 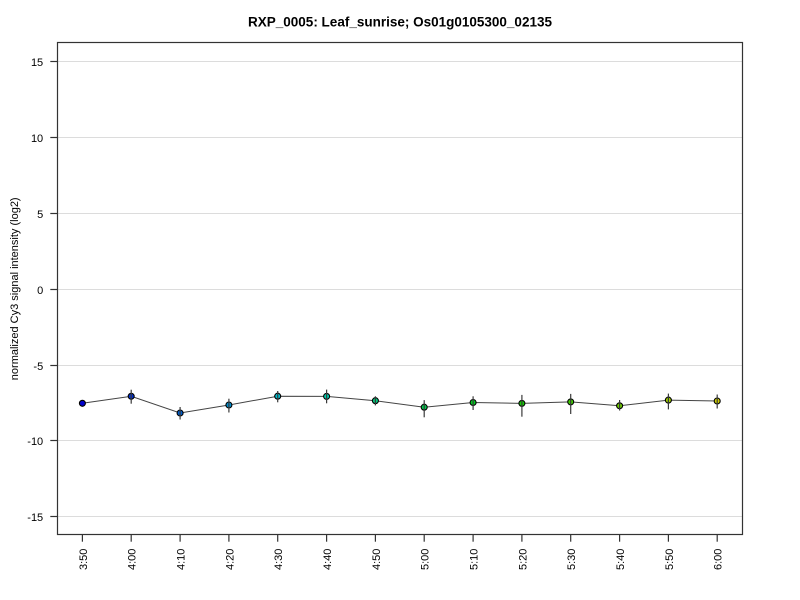 I want to click on svg-text: 5, so click(x=40, y=215).